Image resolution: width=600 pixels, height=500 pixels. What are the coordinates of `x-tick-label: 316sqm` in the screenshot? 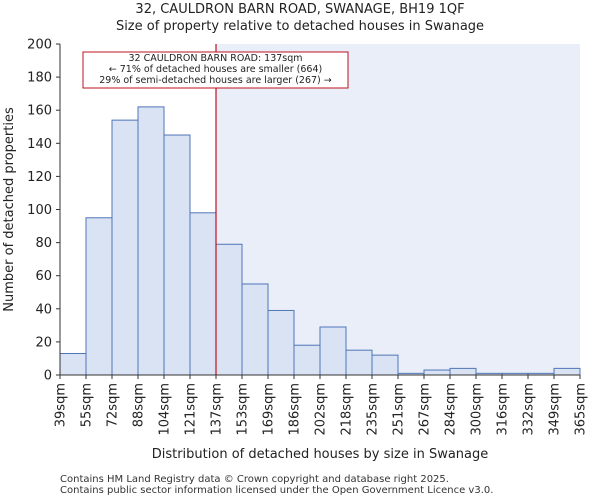 It's located at (503, 409).